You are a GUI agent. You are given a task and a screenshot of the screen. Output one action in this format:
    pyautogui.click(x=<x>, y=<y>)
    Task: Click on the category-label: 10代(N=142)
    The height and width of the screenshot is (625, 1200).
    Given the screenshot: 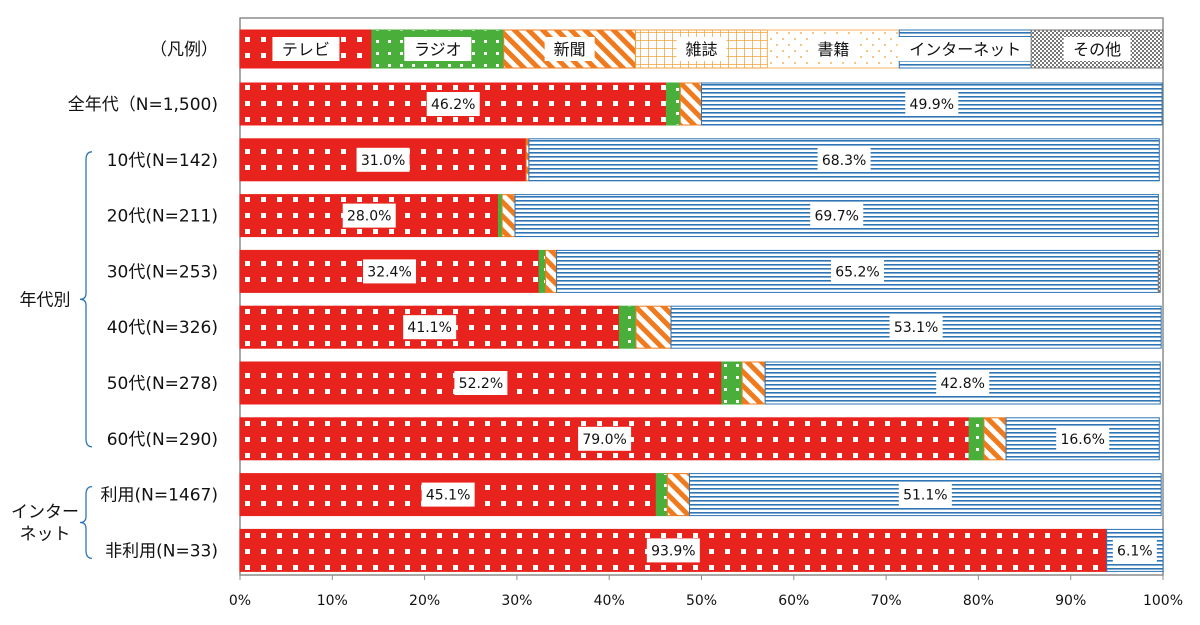 What is the action you would take?
    pyautogui.click(x=162, y=161)
    